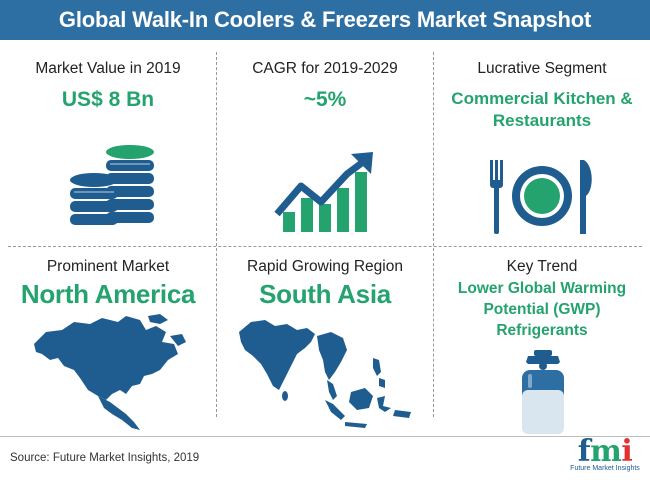 This screenshot has width=650, height=482. I want to click on rapid-growing-region-label: Rapid Growing Region, so click(325, 266).